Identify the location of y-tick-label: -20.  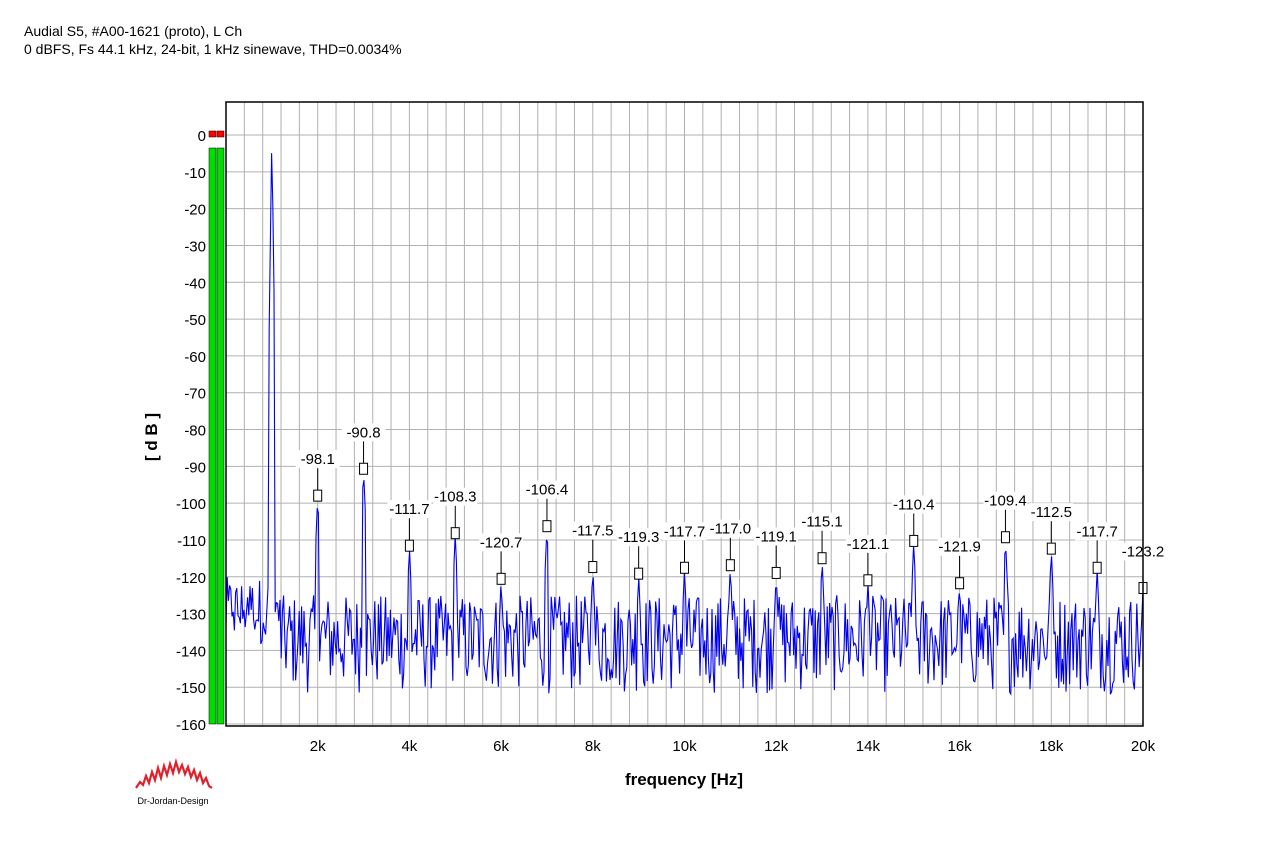
(195, 210).